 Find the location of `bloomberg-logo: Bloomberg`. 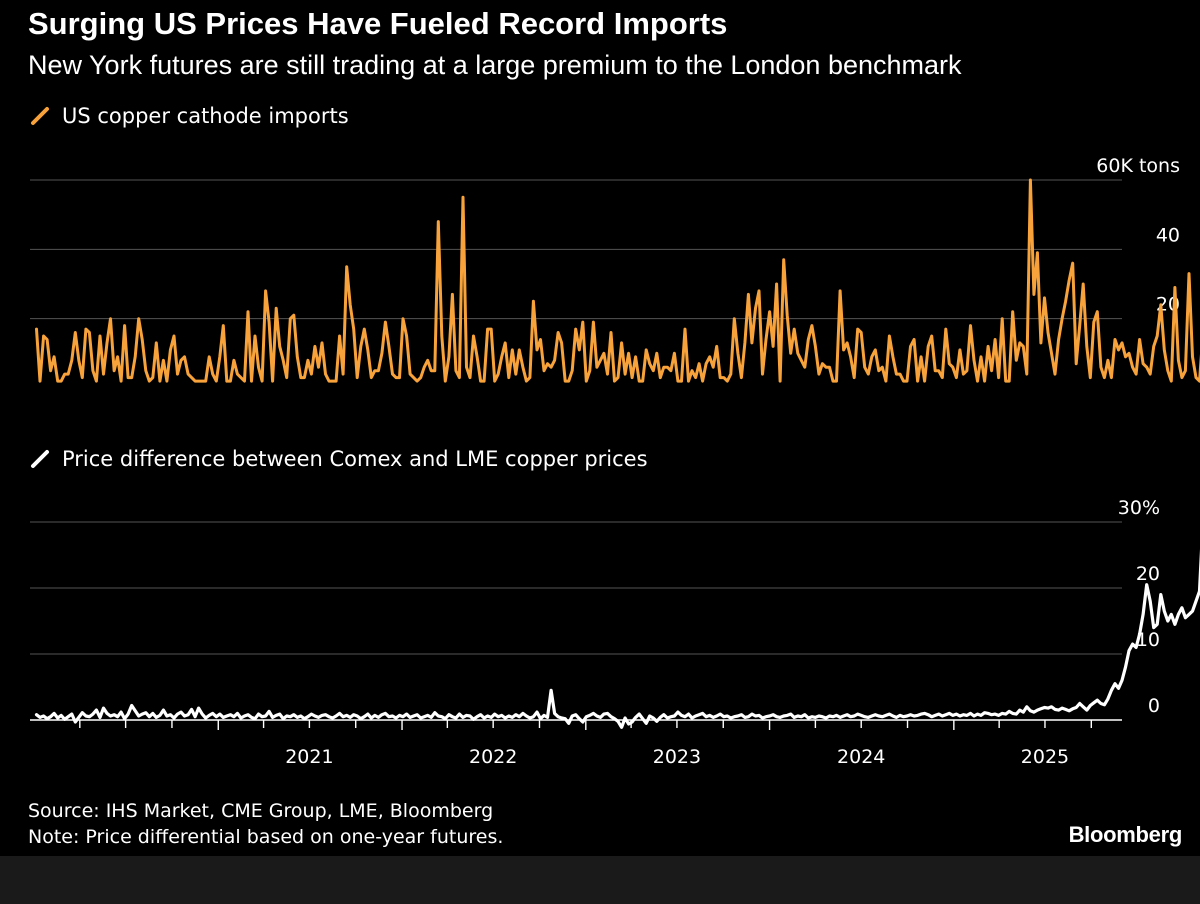

bloomberg-logo: Bloomberg is located at coordinates (1125, 834).